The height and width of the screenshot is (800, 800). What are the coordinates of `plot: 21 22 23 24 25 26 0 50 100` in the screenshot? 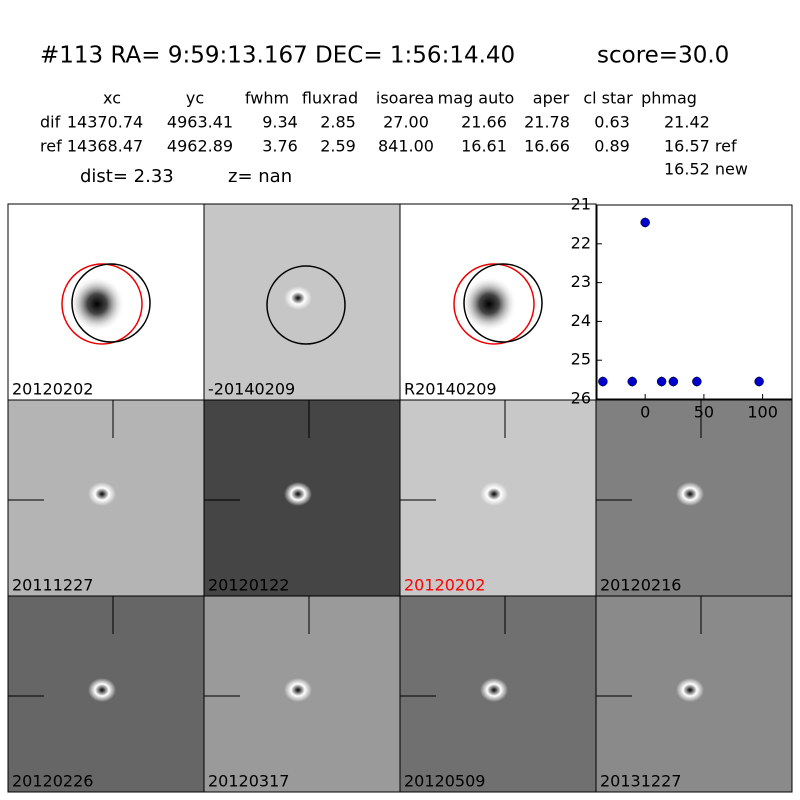 It's located at (682, 308).